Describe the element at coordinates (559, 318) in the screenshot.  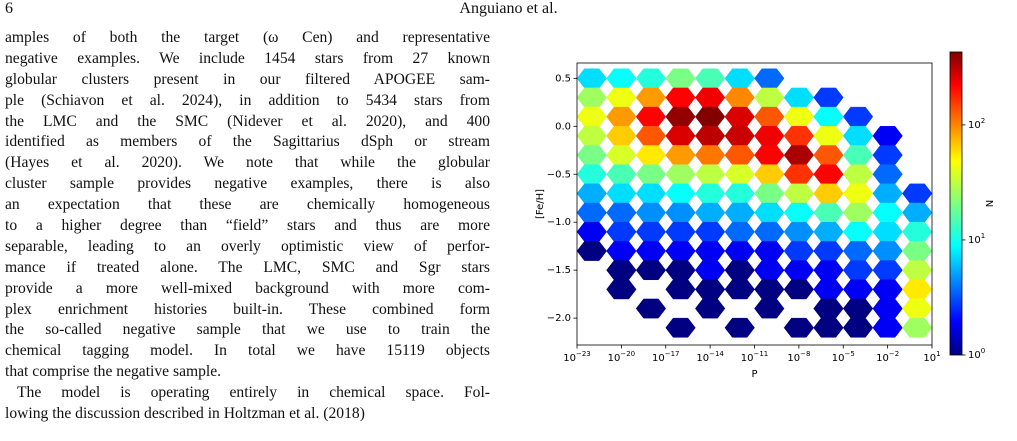
I see `y-tick-label: −2.0` at that location.